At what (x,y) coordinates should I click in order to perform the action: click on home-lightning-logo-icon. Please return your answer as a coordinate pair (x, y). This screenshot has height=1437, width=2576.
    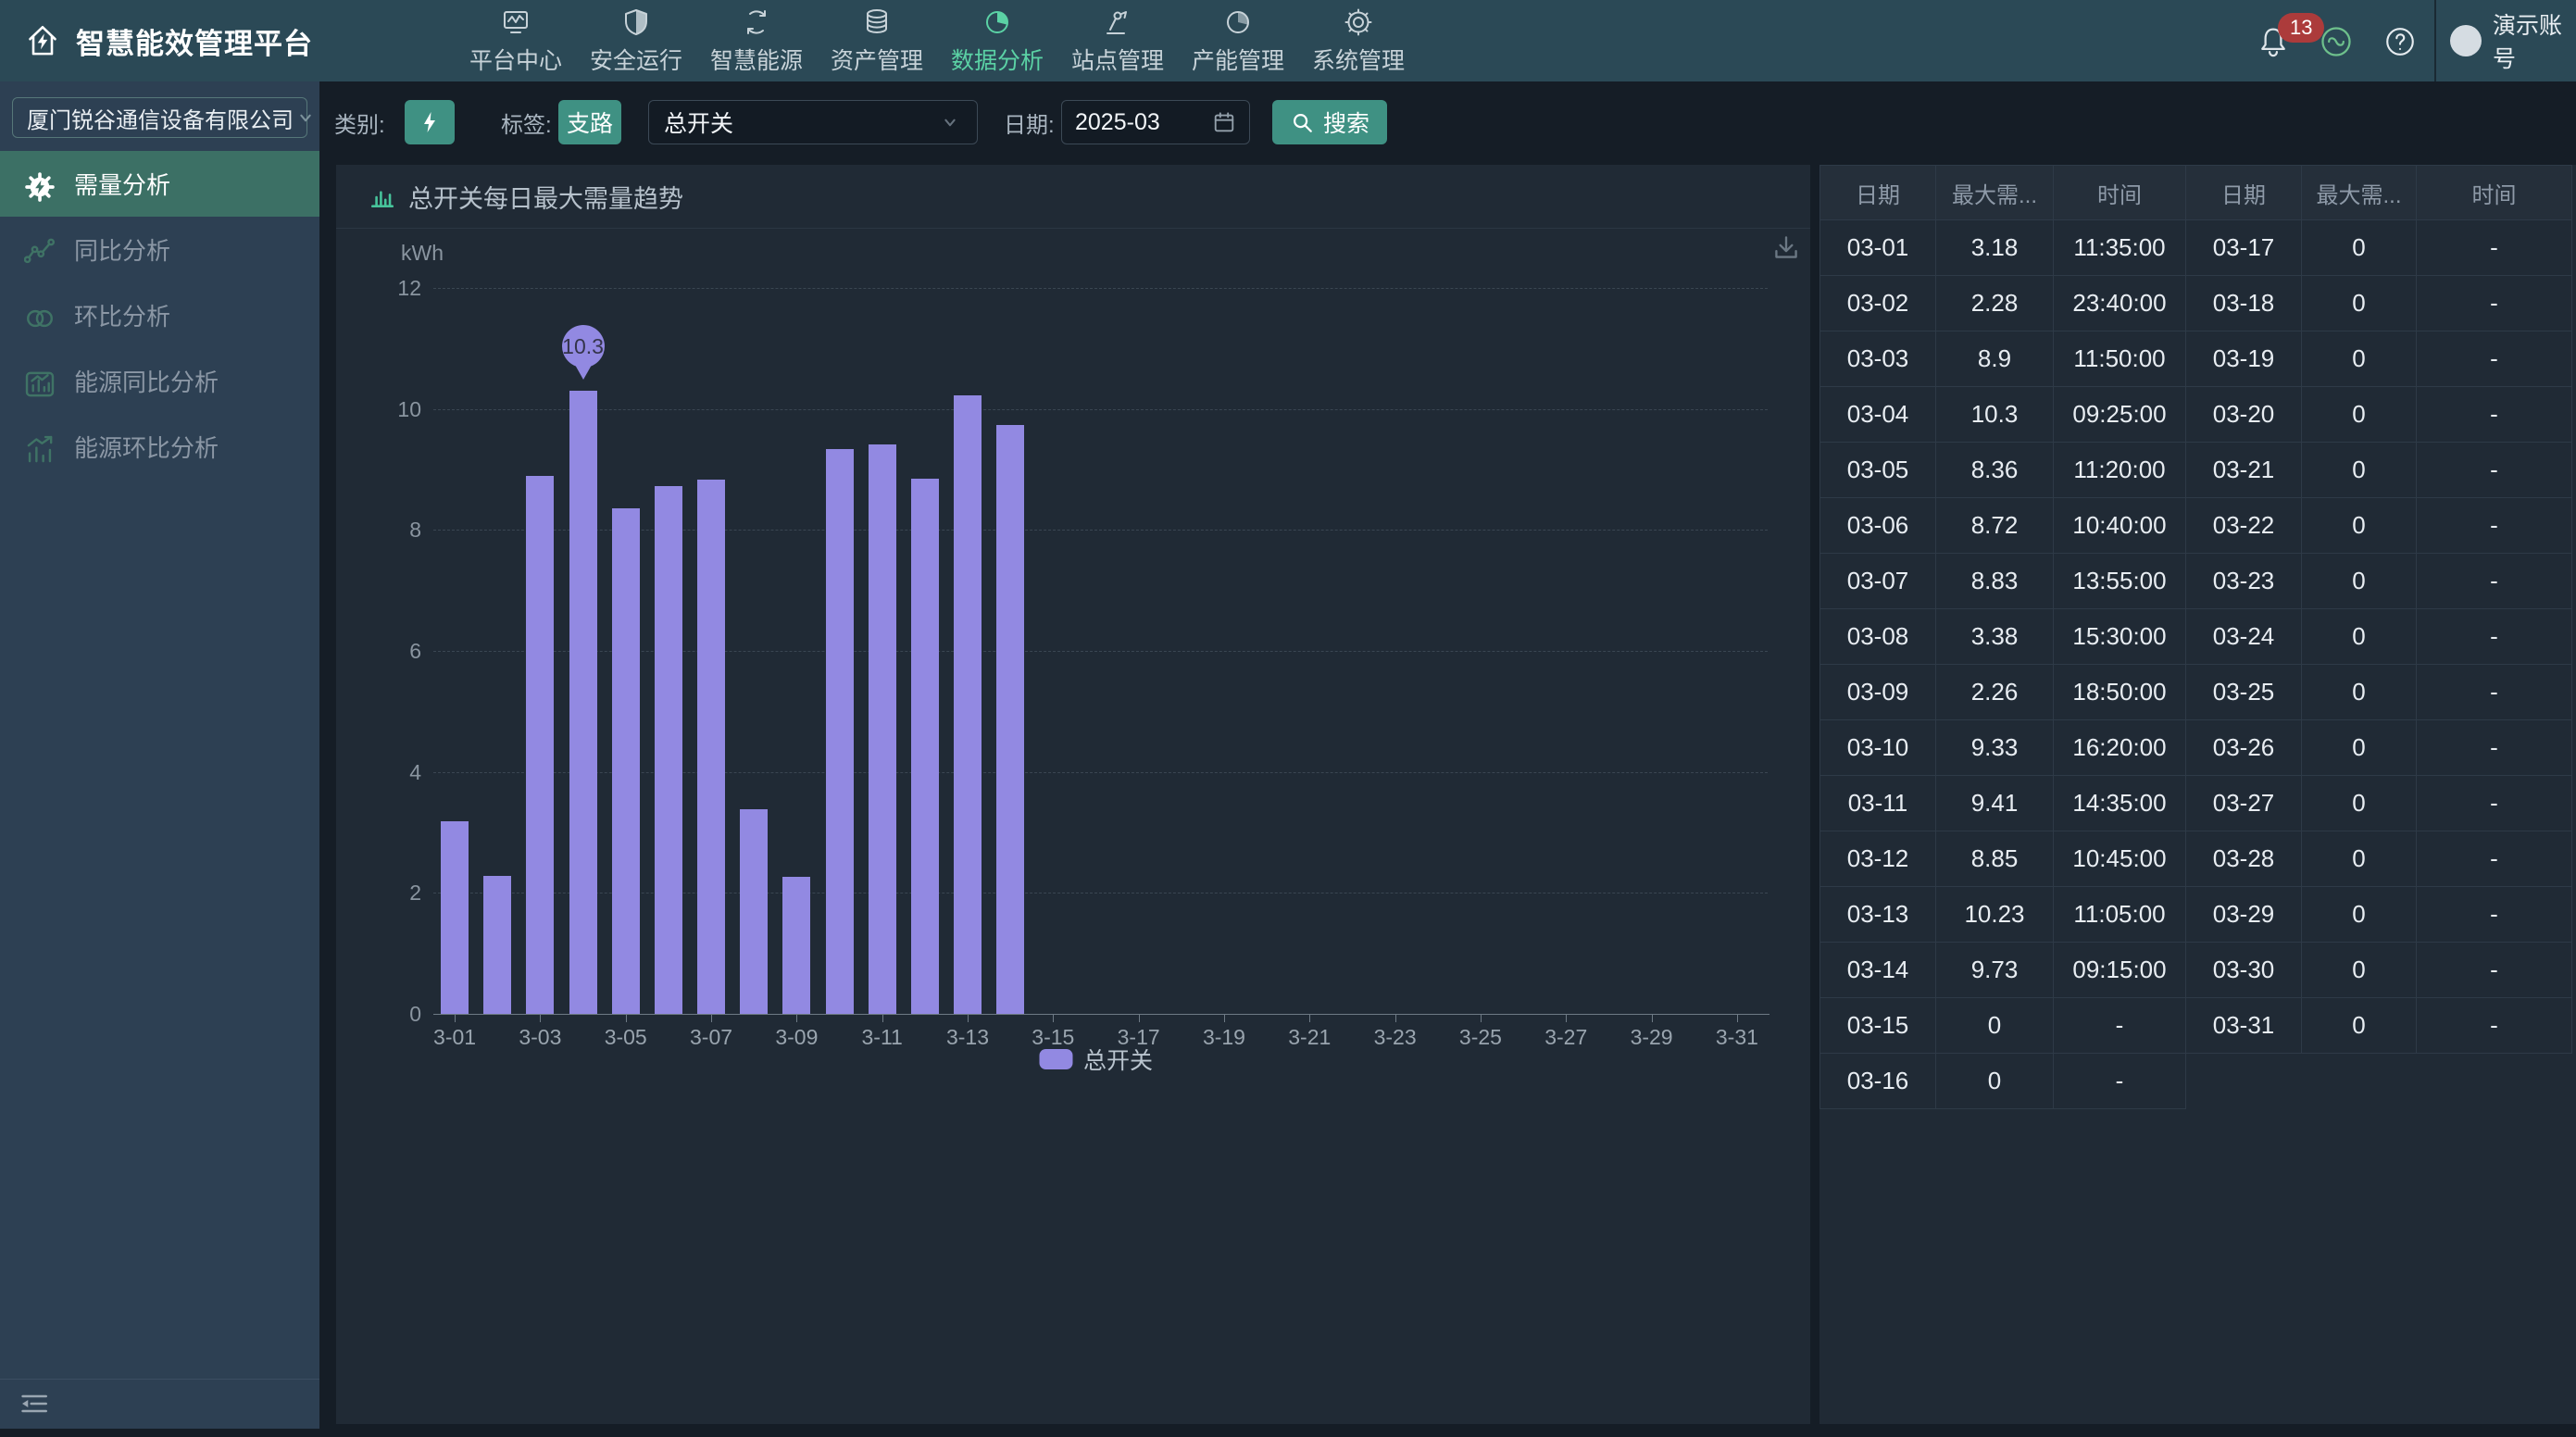
    Looking at the image, I should click on (42, 41).